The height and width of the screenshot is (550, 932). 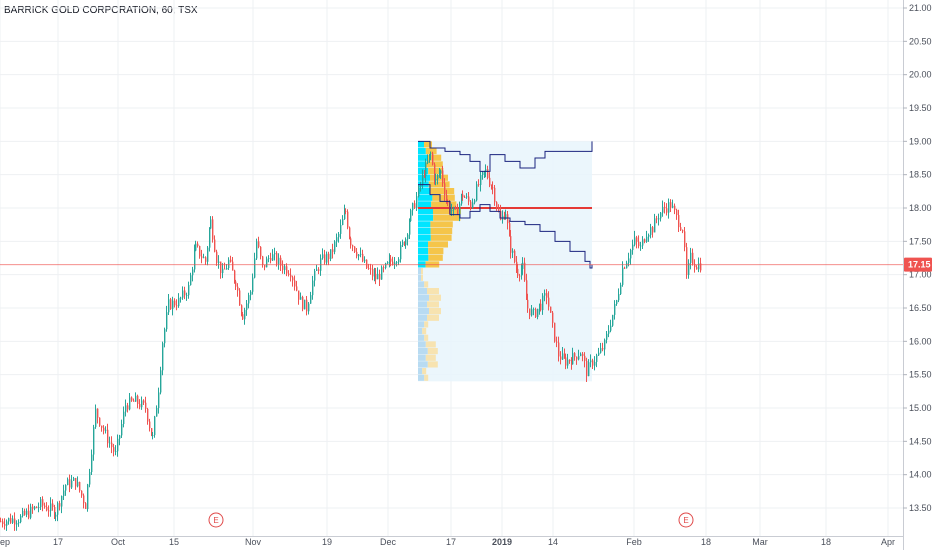 I want to click on x-tick-label: Feb, so click(x=634, y=542).